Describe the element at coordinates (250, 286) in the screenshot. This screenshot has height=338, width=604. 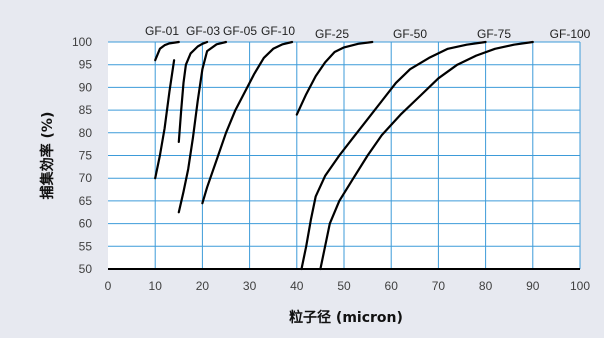
I see `x-tick-label: 30` at that location.